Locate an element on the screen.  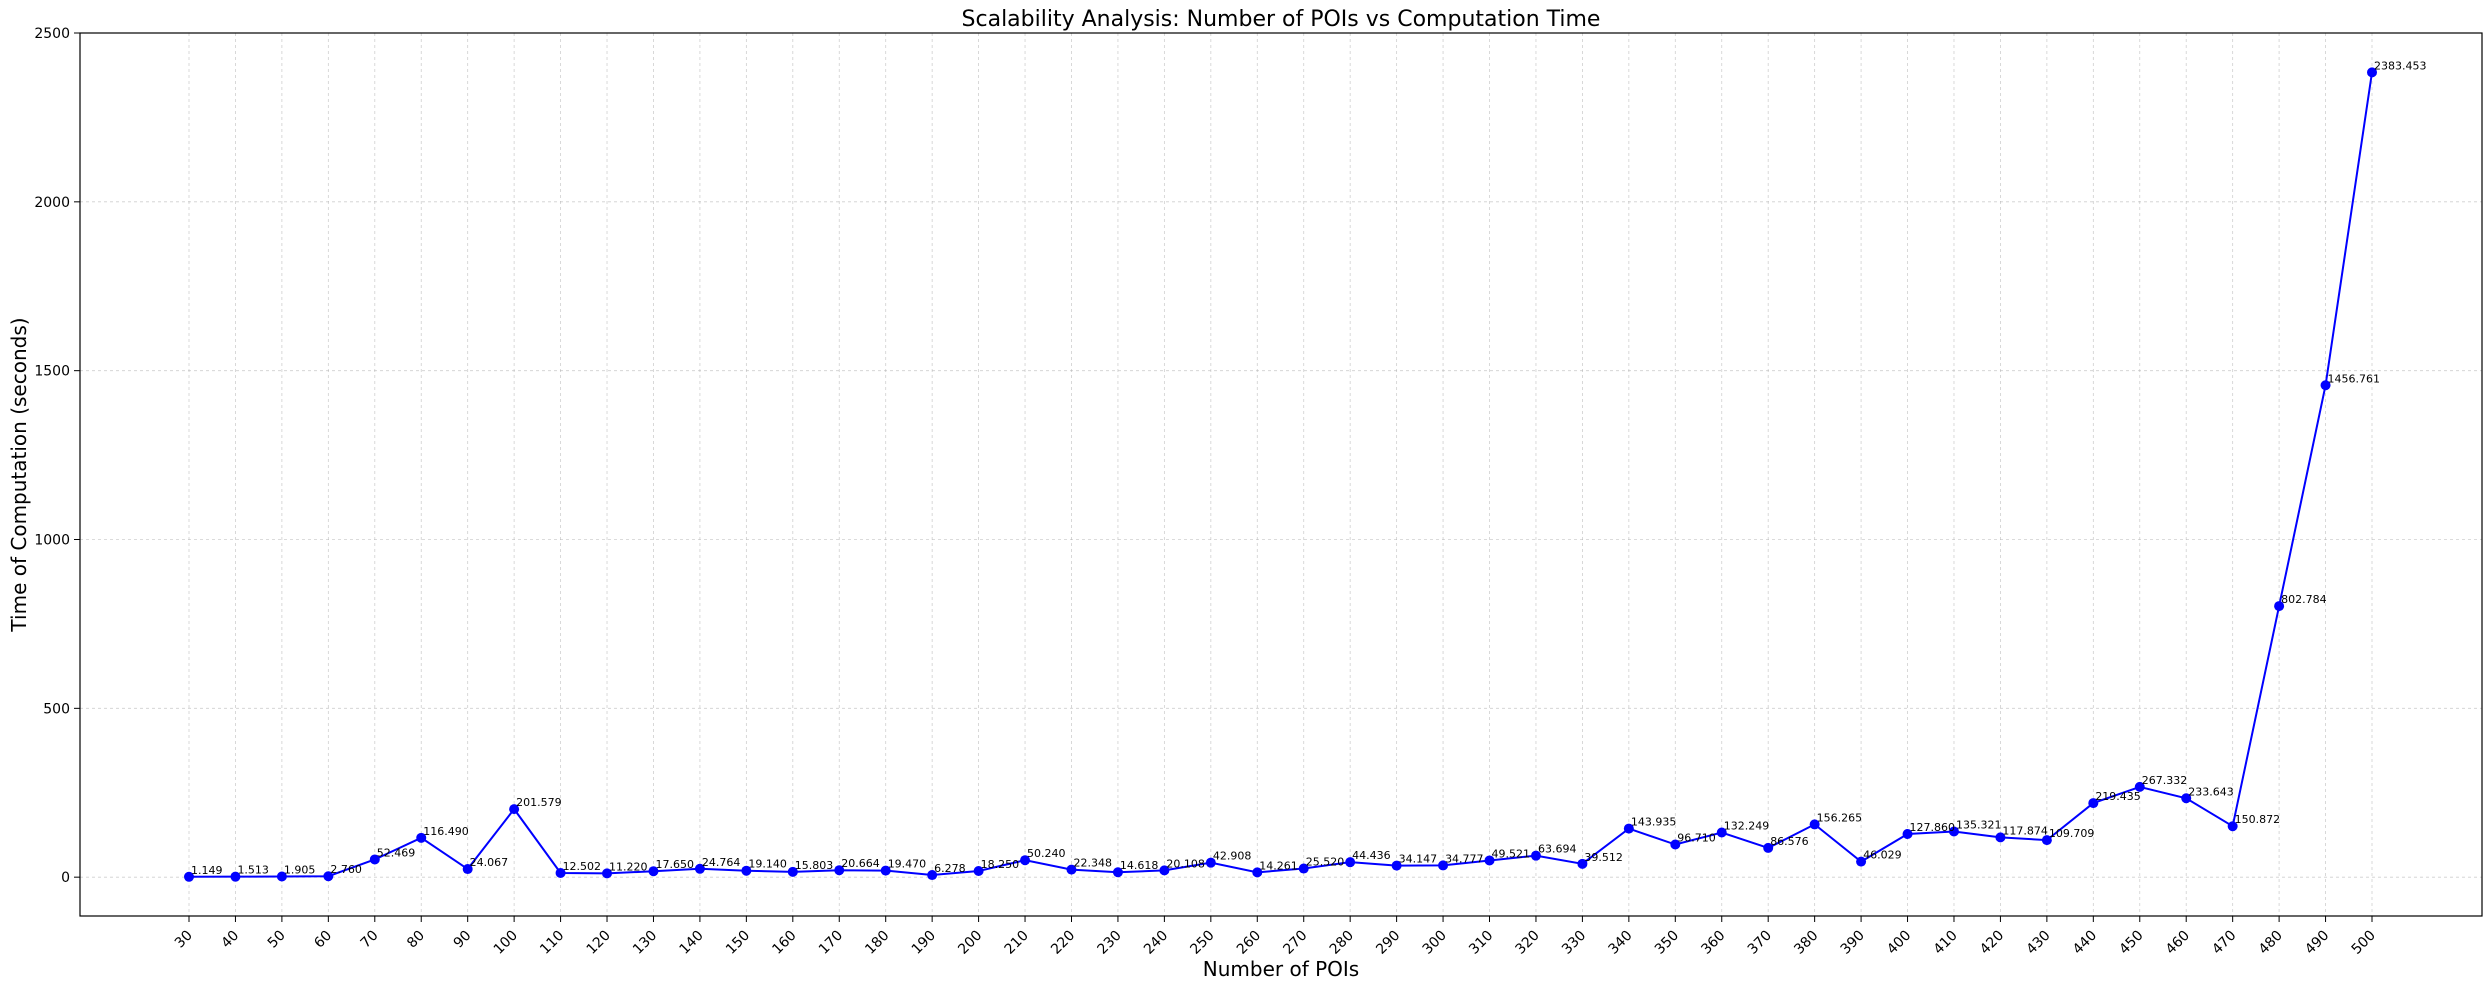
data-label: 63.694 is located at coordinates (1557, 849).